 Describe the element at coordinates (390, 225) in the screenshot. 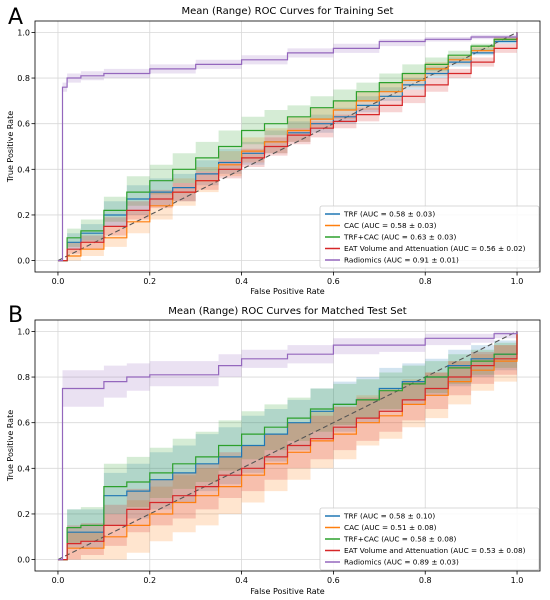

I see `legend-entry-1: CAC (AUC = 0.58 ± 0.03)` at that location.